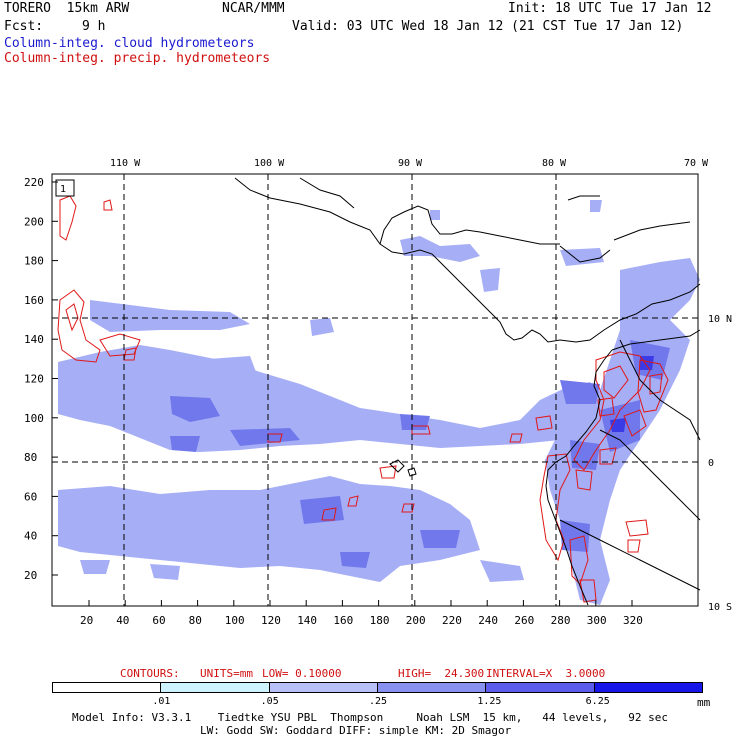 The width and height of the screenshot is (740, 740). Describe the element at coordinates (158, 620) in the screenshot. I see `x-tick-label: 60` at that location.